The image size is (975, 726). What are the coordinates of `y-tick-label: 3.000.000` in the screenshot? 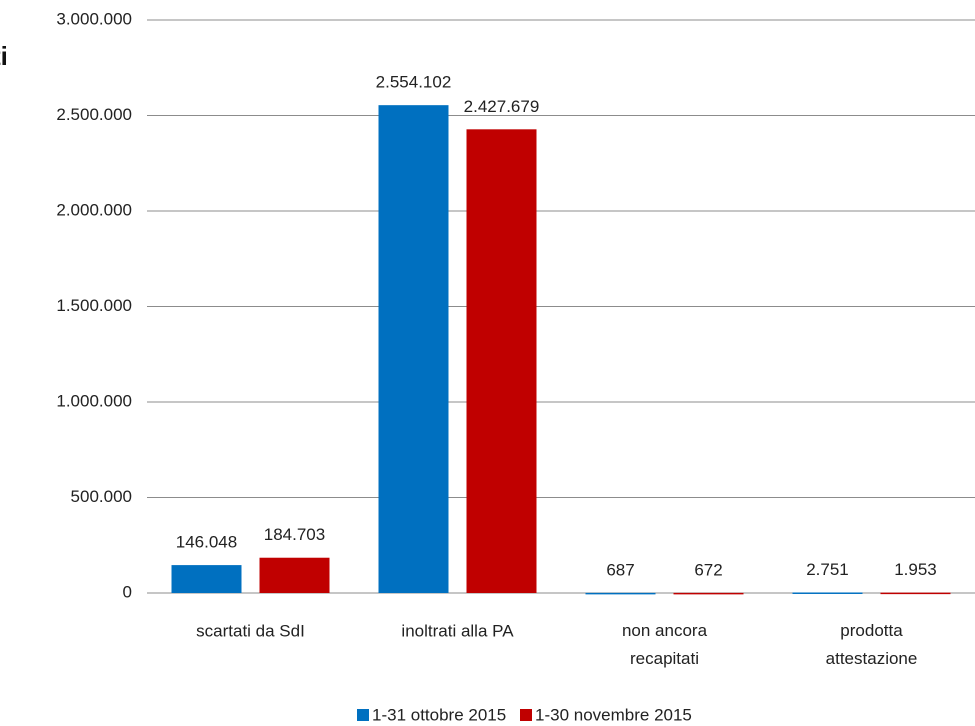 It's located at (94, 18).